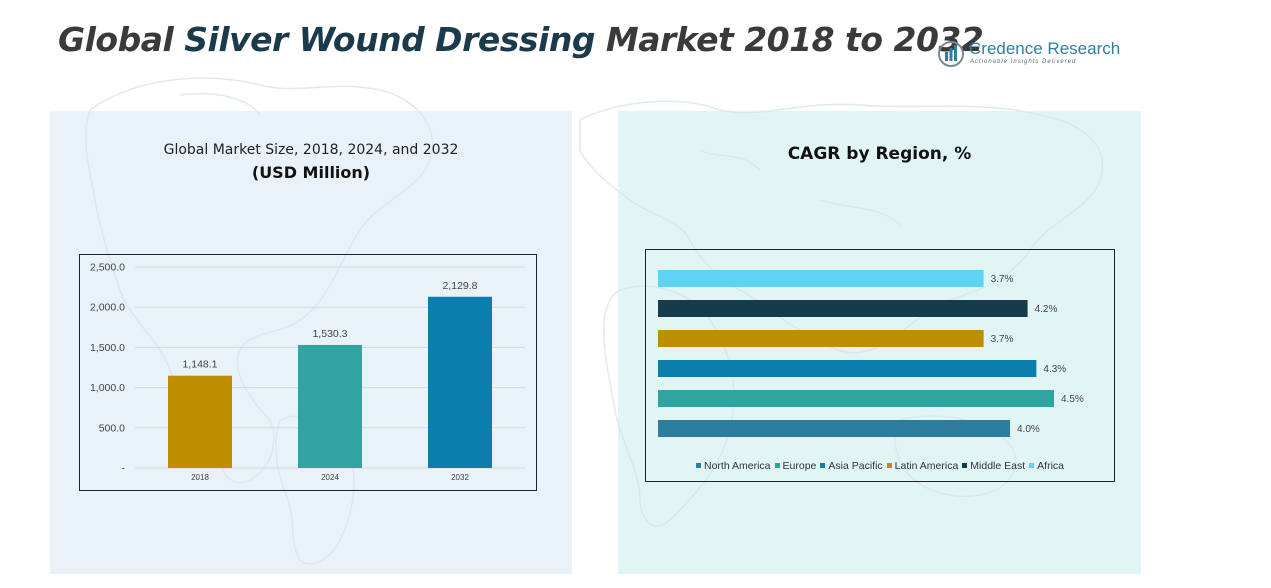 The image size is (1271, 588). I want to click on market-size-unit: (USD Million), so click(311, 172).